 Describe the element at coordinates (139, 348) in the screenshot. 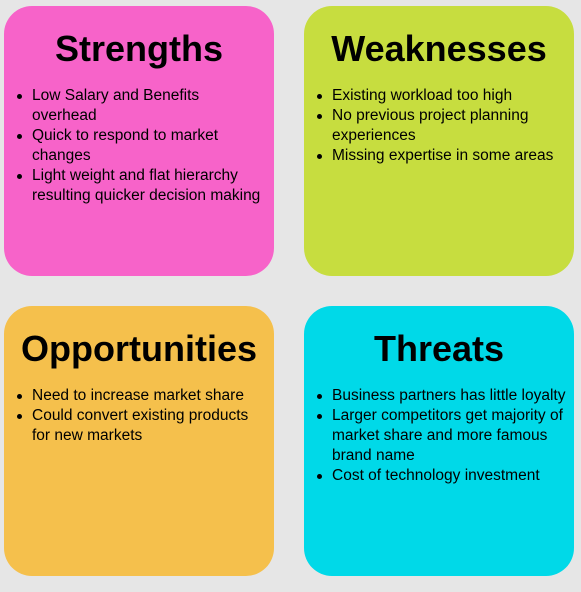

I see `opportunities-title: Opportunities` at that location.